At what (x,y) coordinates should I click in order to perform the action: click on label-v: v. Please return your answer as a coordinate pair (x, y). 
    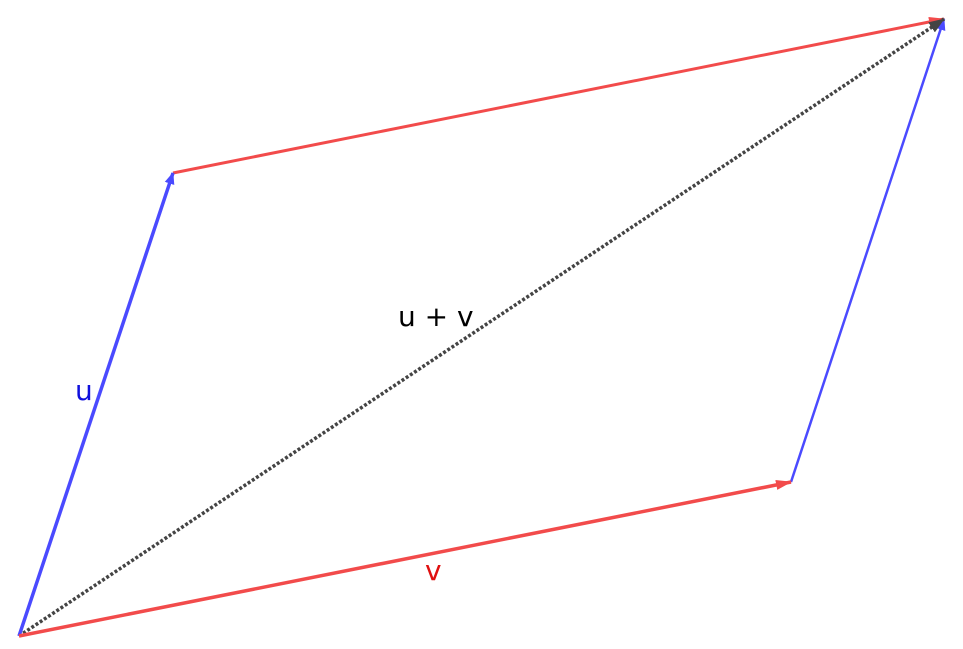
    Looking at the image, I should click on (433, 570).